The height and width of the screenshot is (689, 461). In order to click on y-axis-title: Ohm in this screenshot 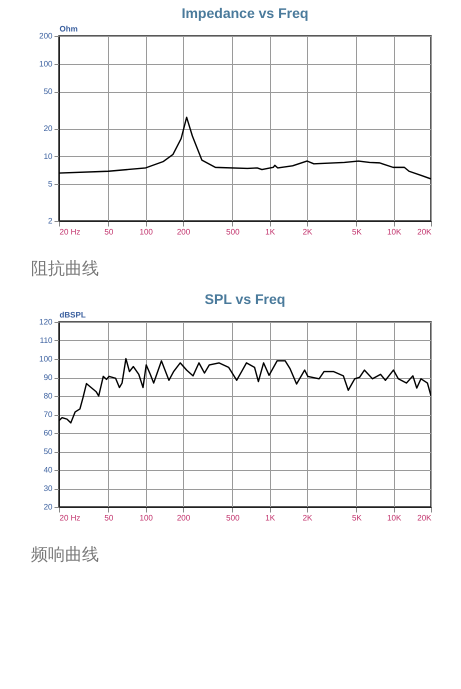, I will do `click(69, 29)`.